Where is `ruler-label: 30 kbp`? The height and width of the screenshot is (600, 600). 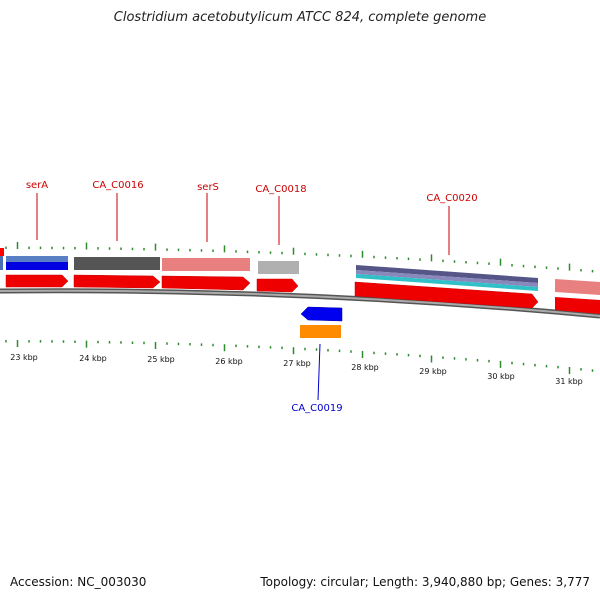
ruler-label: 30 kbp is located at coordinates (501, 376).